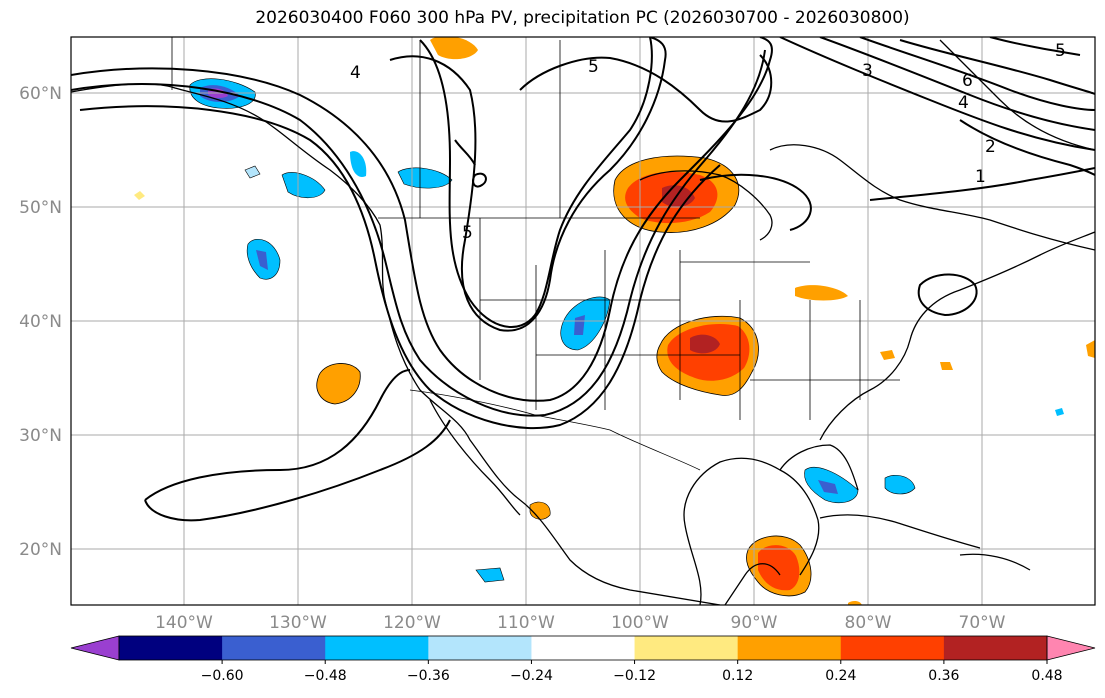 The image size is (1105, 698). What do you see at coordinates (737, 676) in the screenshot?
I see `colorbar-tick-label: 0.12` at bounding box center [737, 676].